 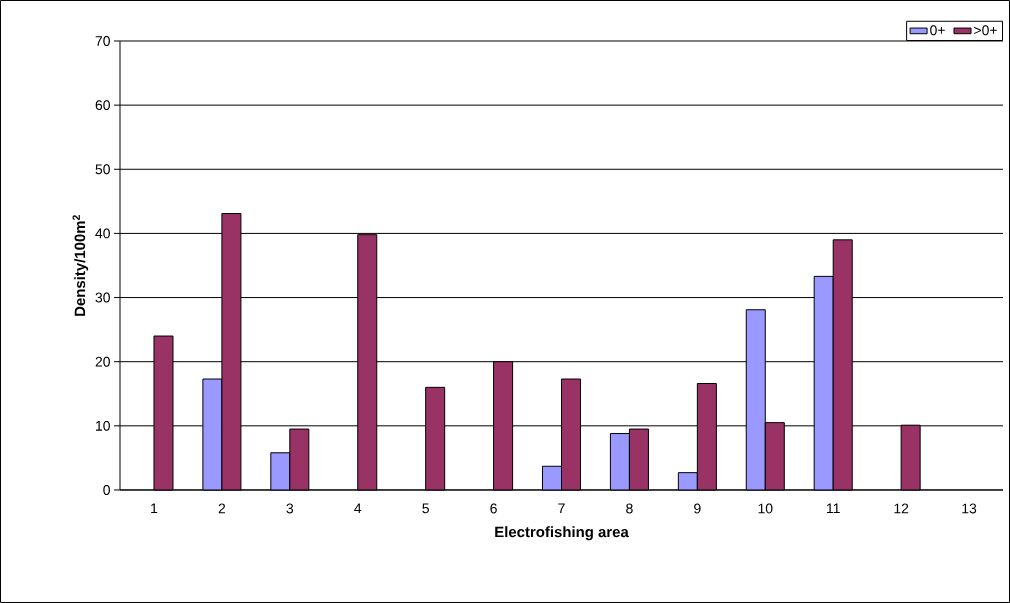 I want to click on y-tick-label: 60, so click(x=102, y=105).